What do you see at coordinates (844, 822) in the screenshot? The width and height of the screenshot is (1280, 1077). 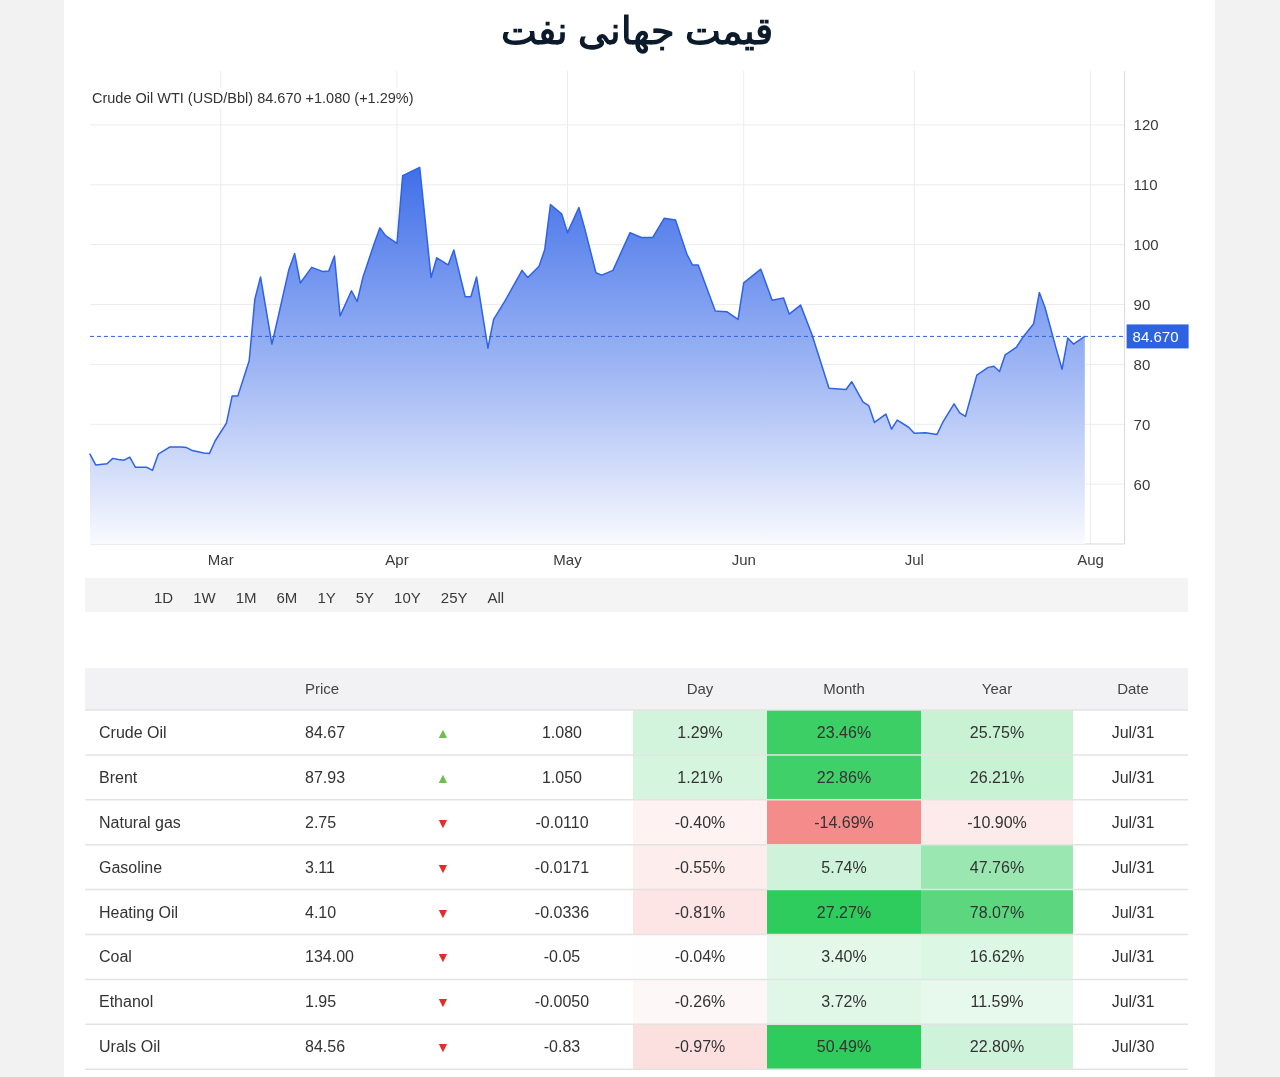 I see `data-label: -14.69%` at bounding box center [844, 822].